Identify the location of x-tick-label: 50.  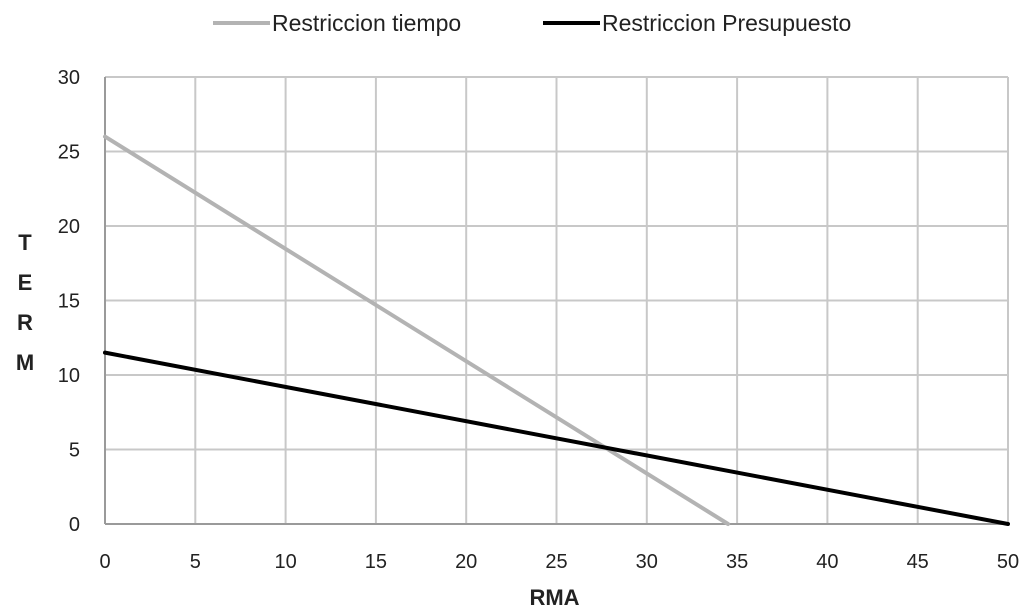
(1008, 562).